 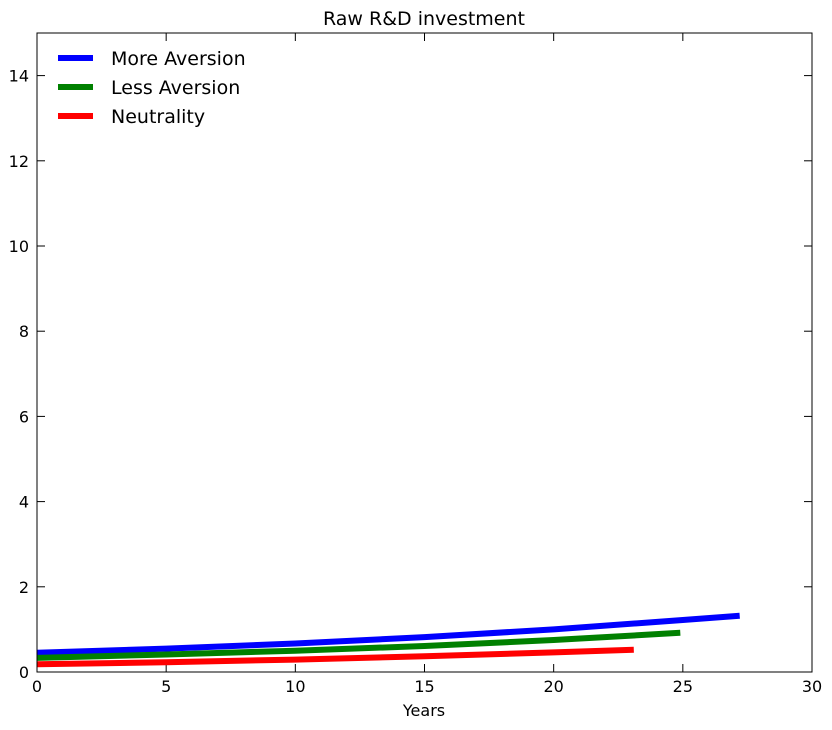 What do you see at coordinates (24, 416) in the screenshot?
I see `y-tick-label: 6` at bounding box center [24, 416].